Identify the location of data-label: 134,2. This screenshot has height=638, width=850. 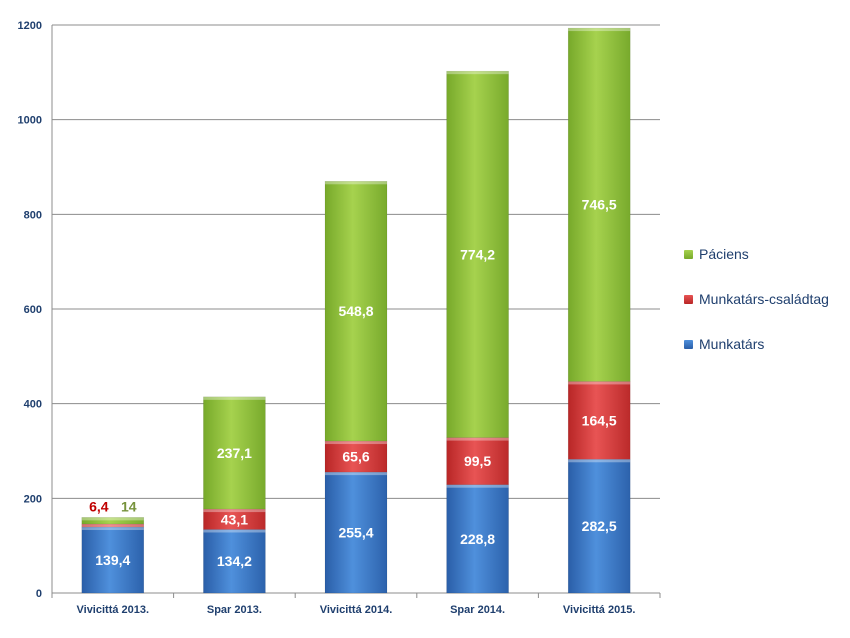
(234, 561).